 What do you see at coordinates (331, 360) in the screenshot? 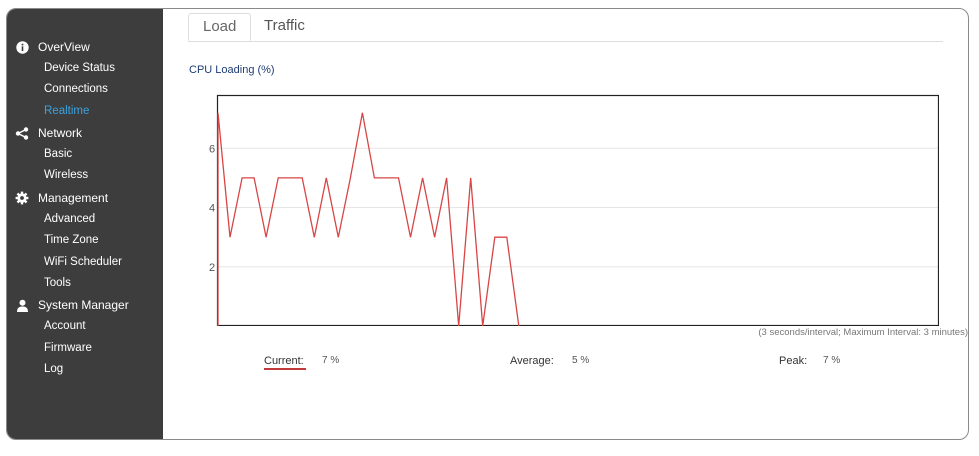
I see `current-value: 7 %` at bounding box center [331, 360].